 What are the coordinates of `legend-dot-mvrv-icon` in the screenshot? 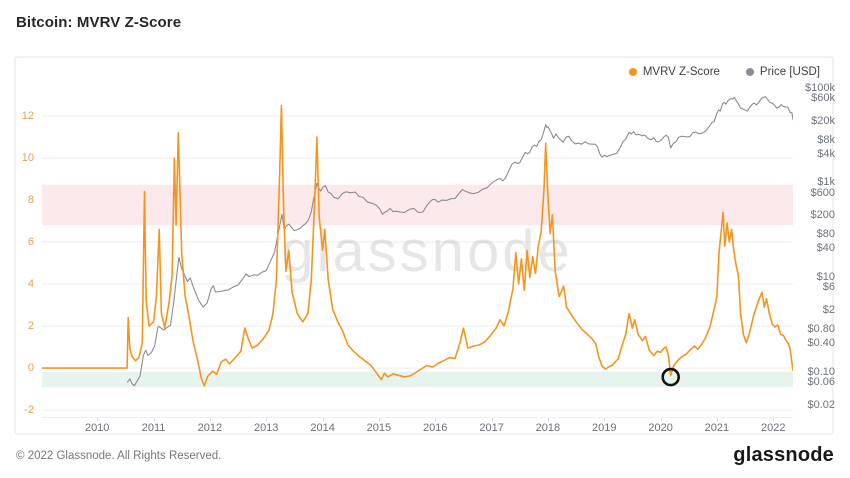 It's located at (632, 72).